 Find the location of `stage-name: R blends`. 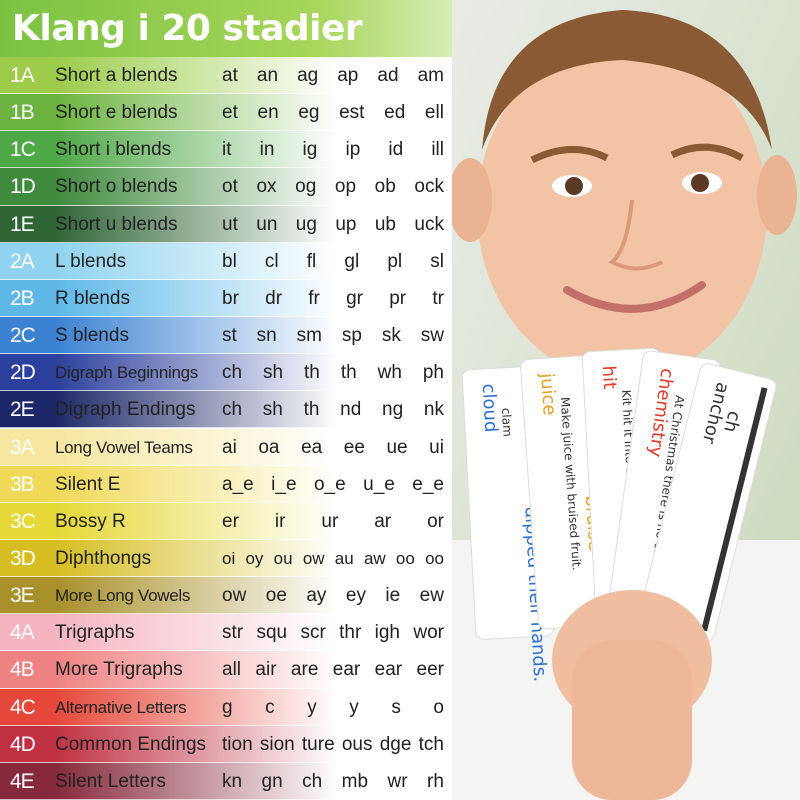

stage-name: R blends is located at coordinates (92, 298).